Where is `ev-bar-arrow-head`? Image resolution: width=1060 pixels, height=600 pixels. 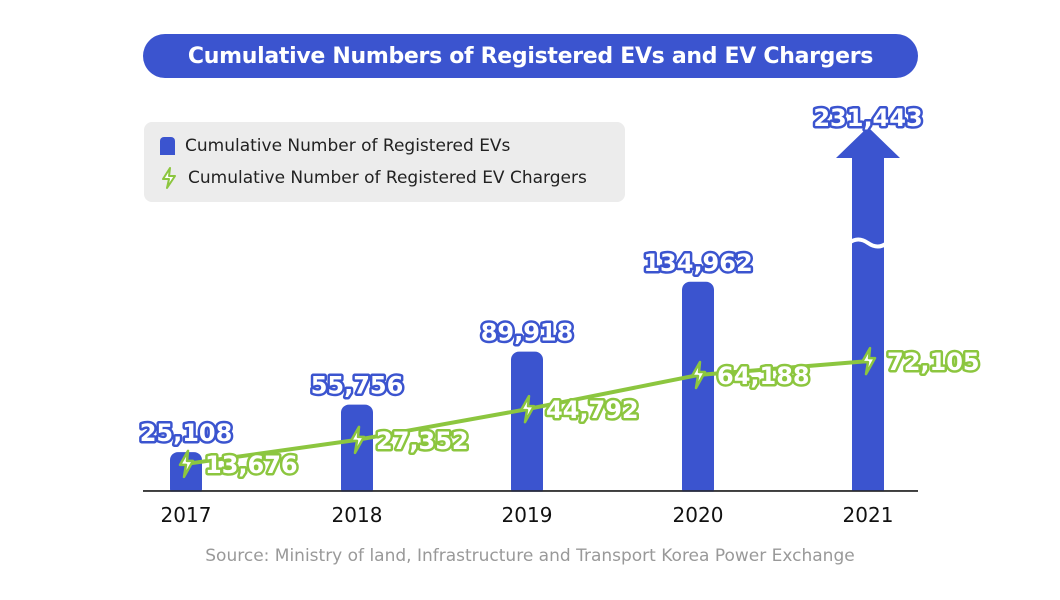
ev-bar-arrow-head is located at coordinates (868, 142).